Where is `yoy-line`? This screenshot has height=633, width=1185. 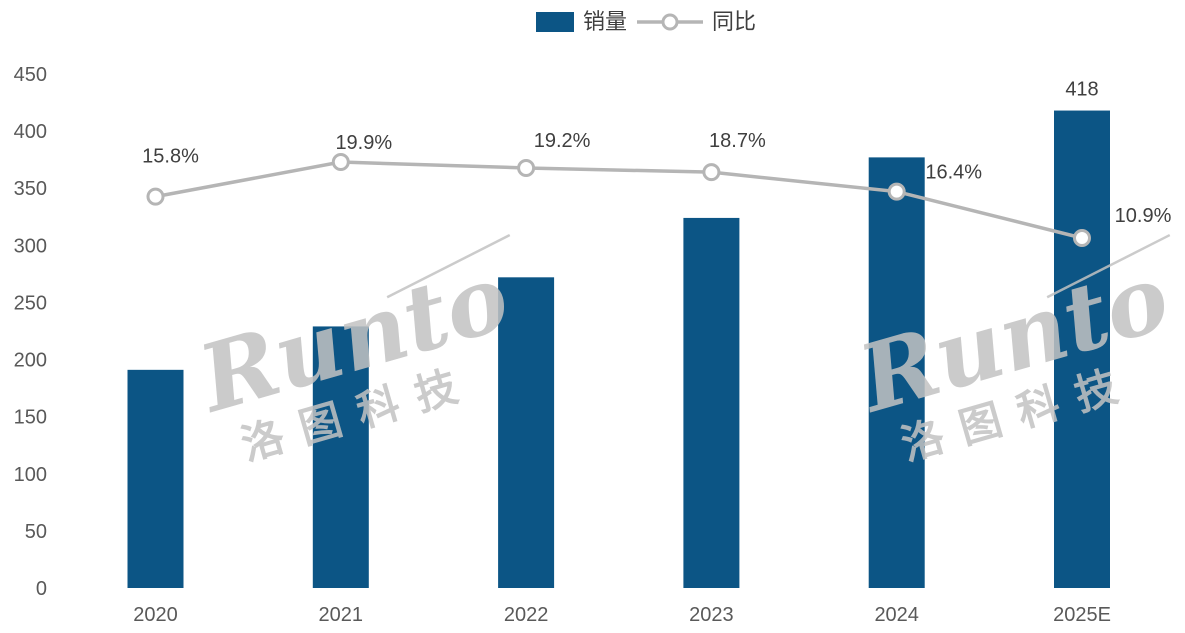
yoy-line is located at coordinates (619, 200).